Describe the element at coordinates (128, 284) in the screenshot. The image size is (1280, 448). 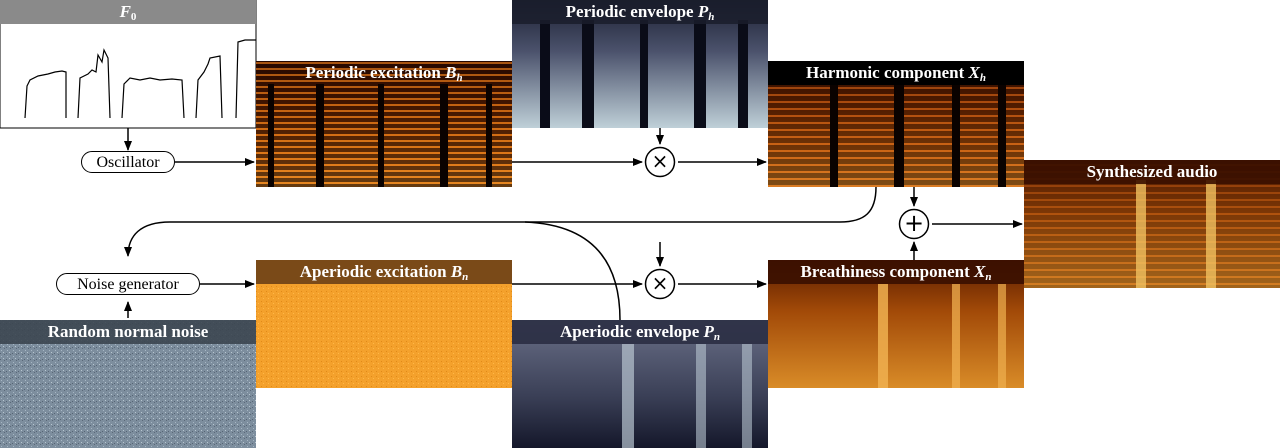
I see `noise-generator-node: Noise generator` at that location.